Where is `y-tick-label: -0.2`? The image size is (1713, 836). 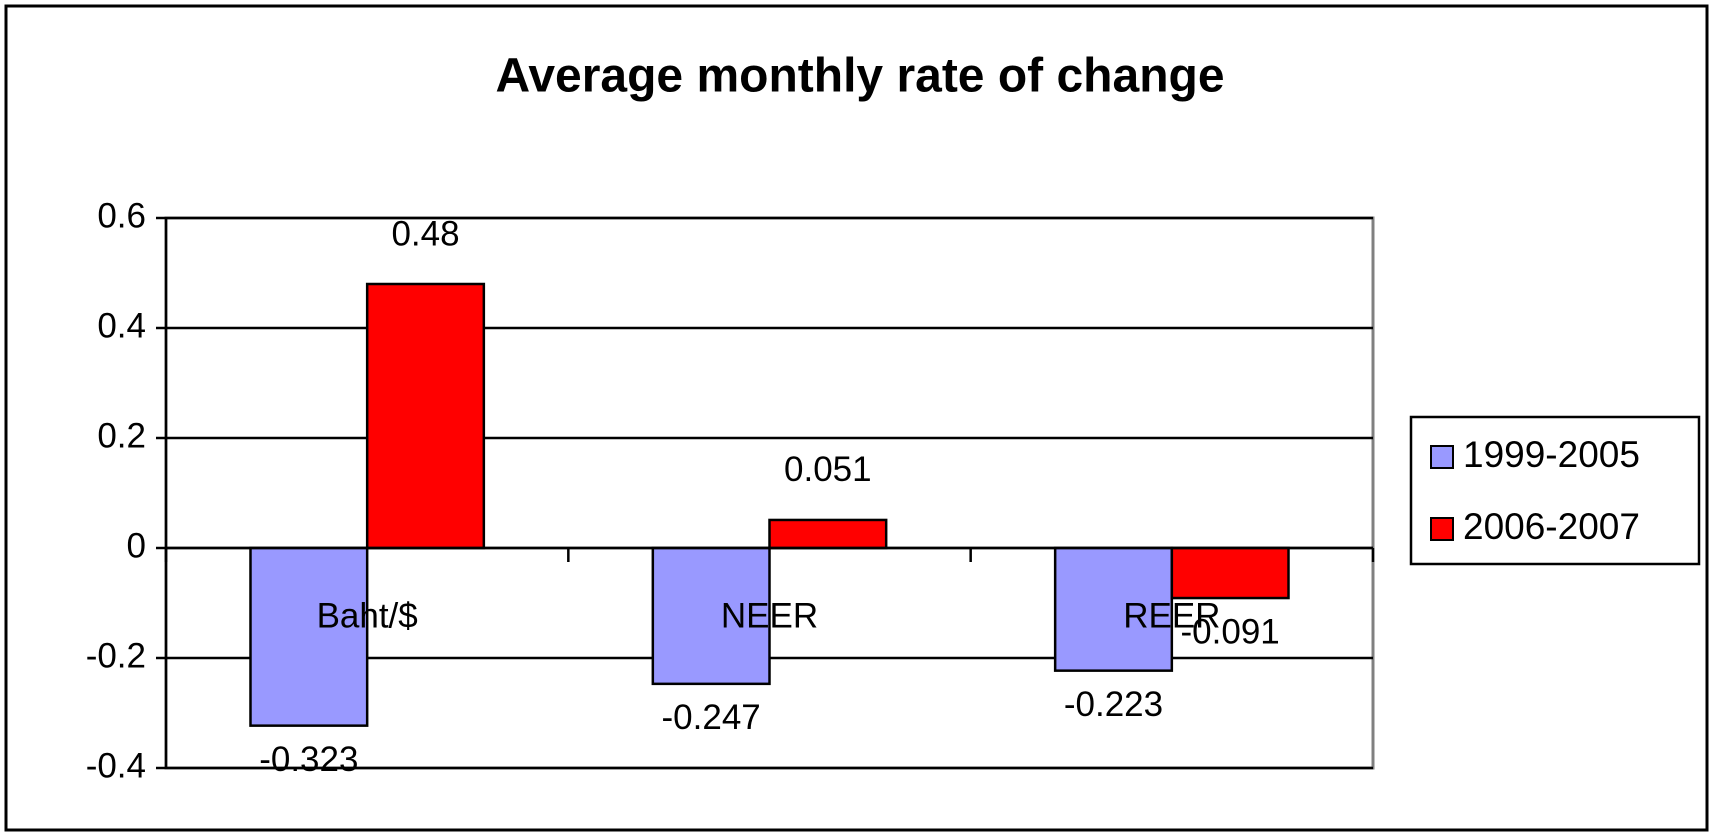
y-tick-label: -0.2 is located at coordinates (116, 655).